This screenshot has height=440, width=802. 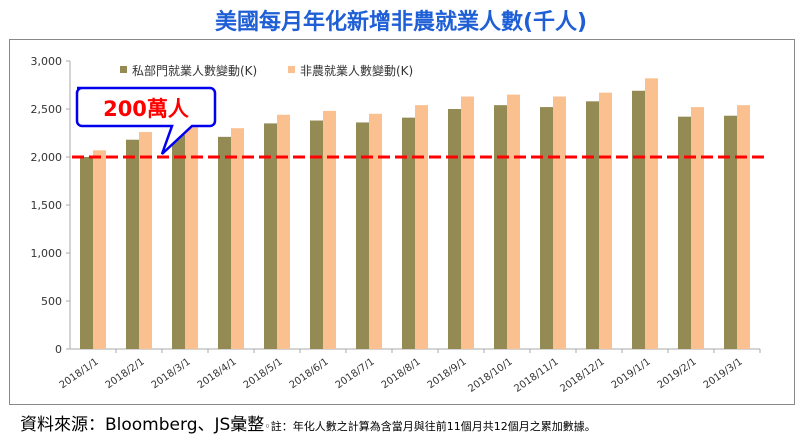 What do you see at coordinates (194, 70) in the screenshot?
I see `legend-label: 私部門就業人數變動(K)` at bounding box center [194, 70].